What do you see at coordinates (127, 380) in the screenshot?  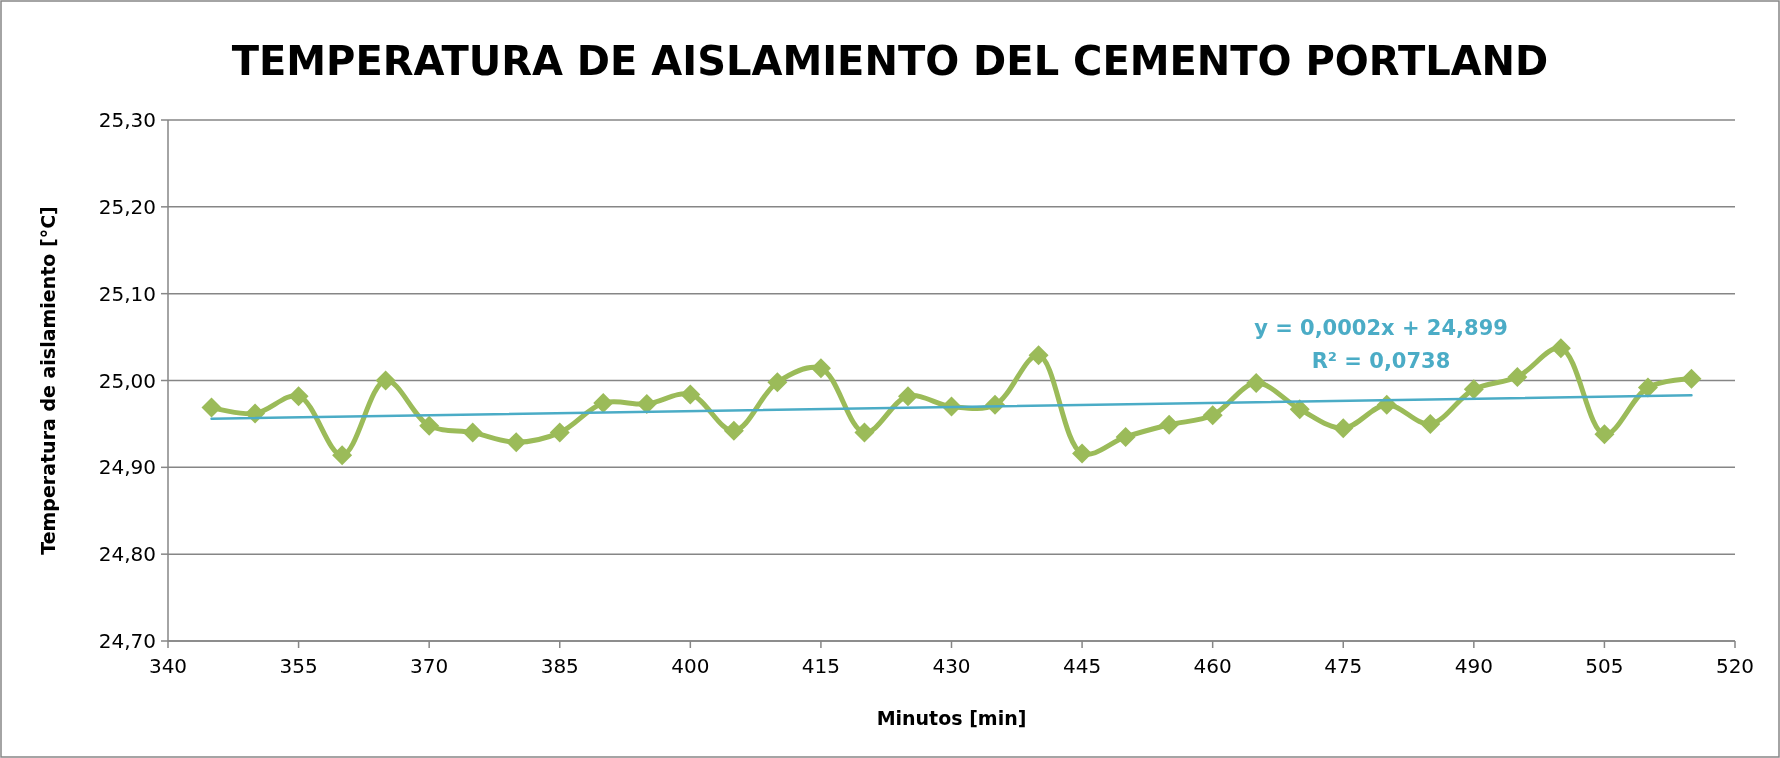 I see `y-tick-label: 25,00` at bounding box center [127, 380].